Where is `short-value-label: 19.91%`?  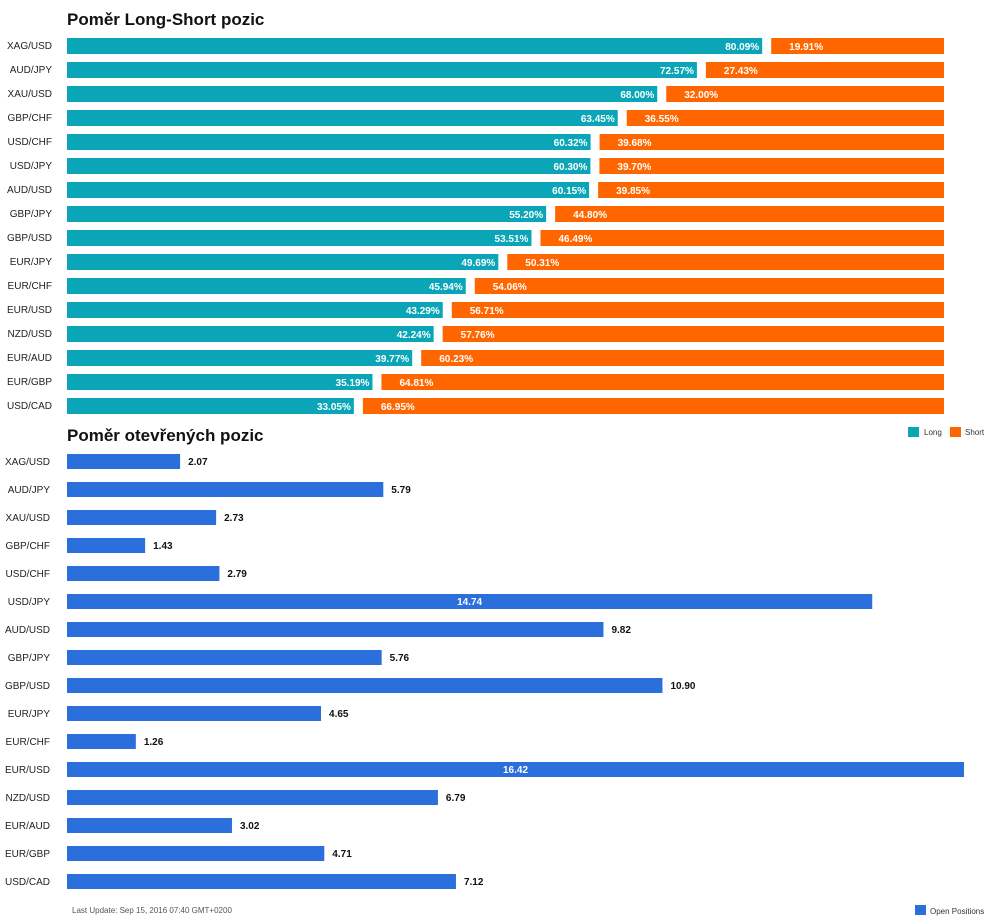 short-value-label: 19.91% is located at coordinates (806, 47).